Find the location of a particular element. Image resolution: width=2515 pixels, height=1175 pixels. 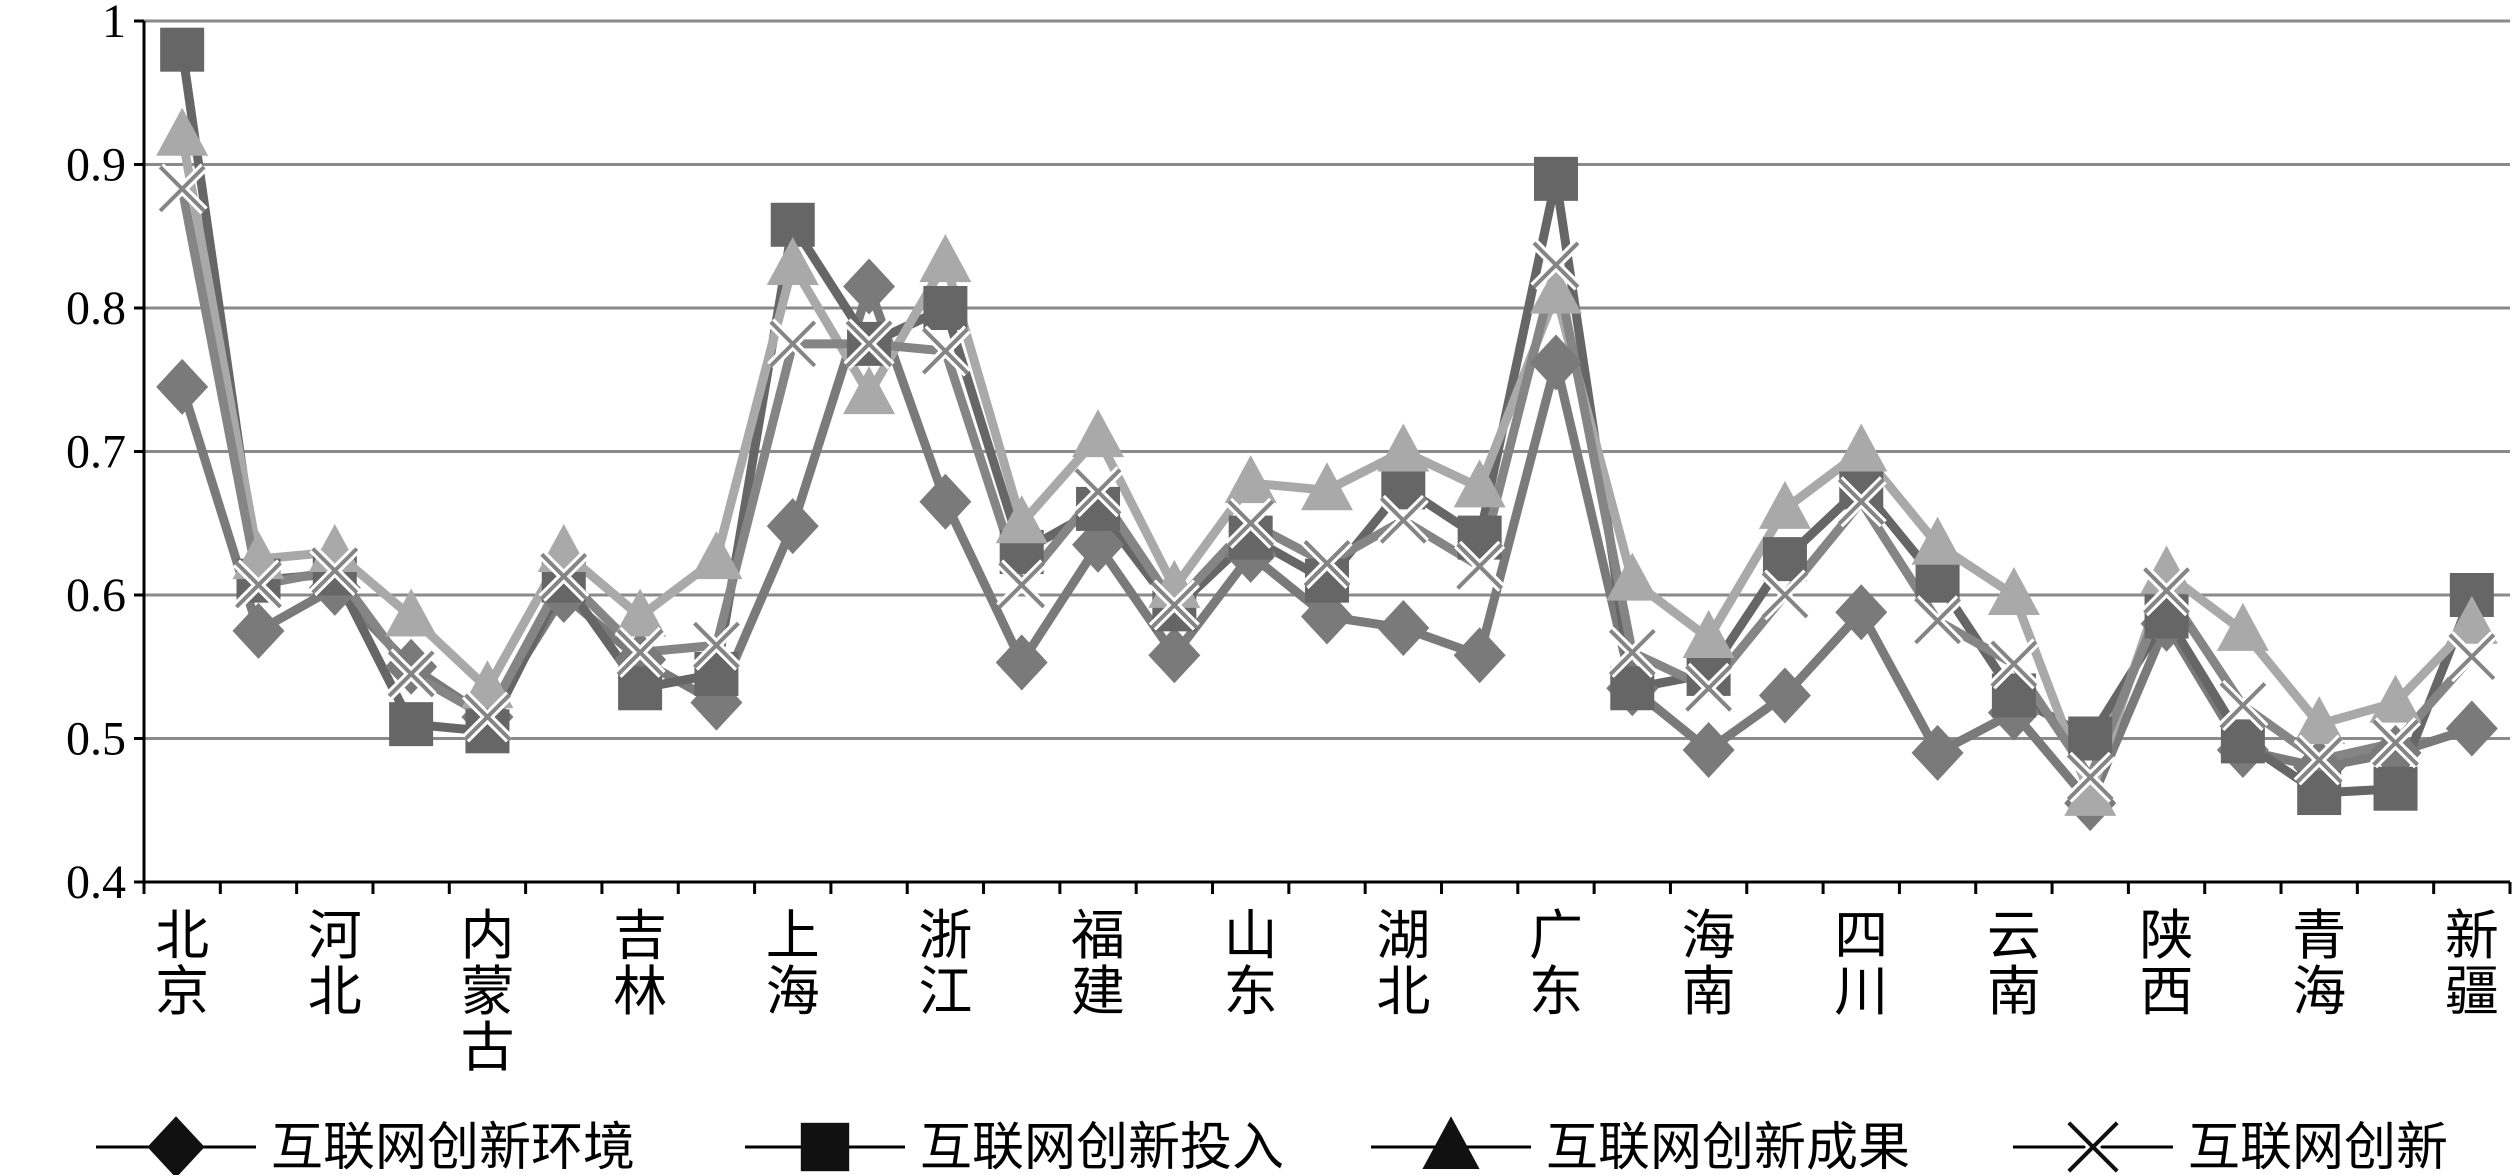

x-tick-label: 陕西 is located at coordinates (2167, 964).